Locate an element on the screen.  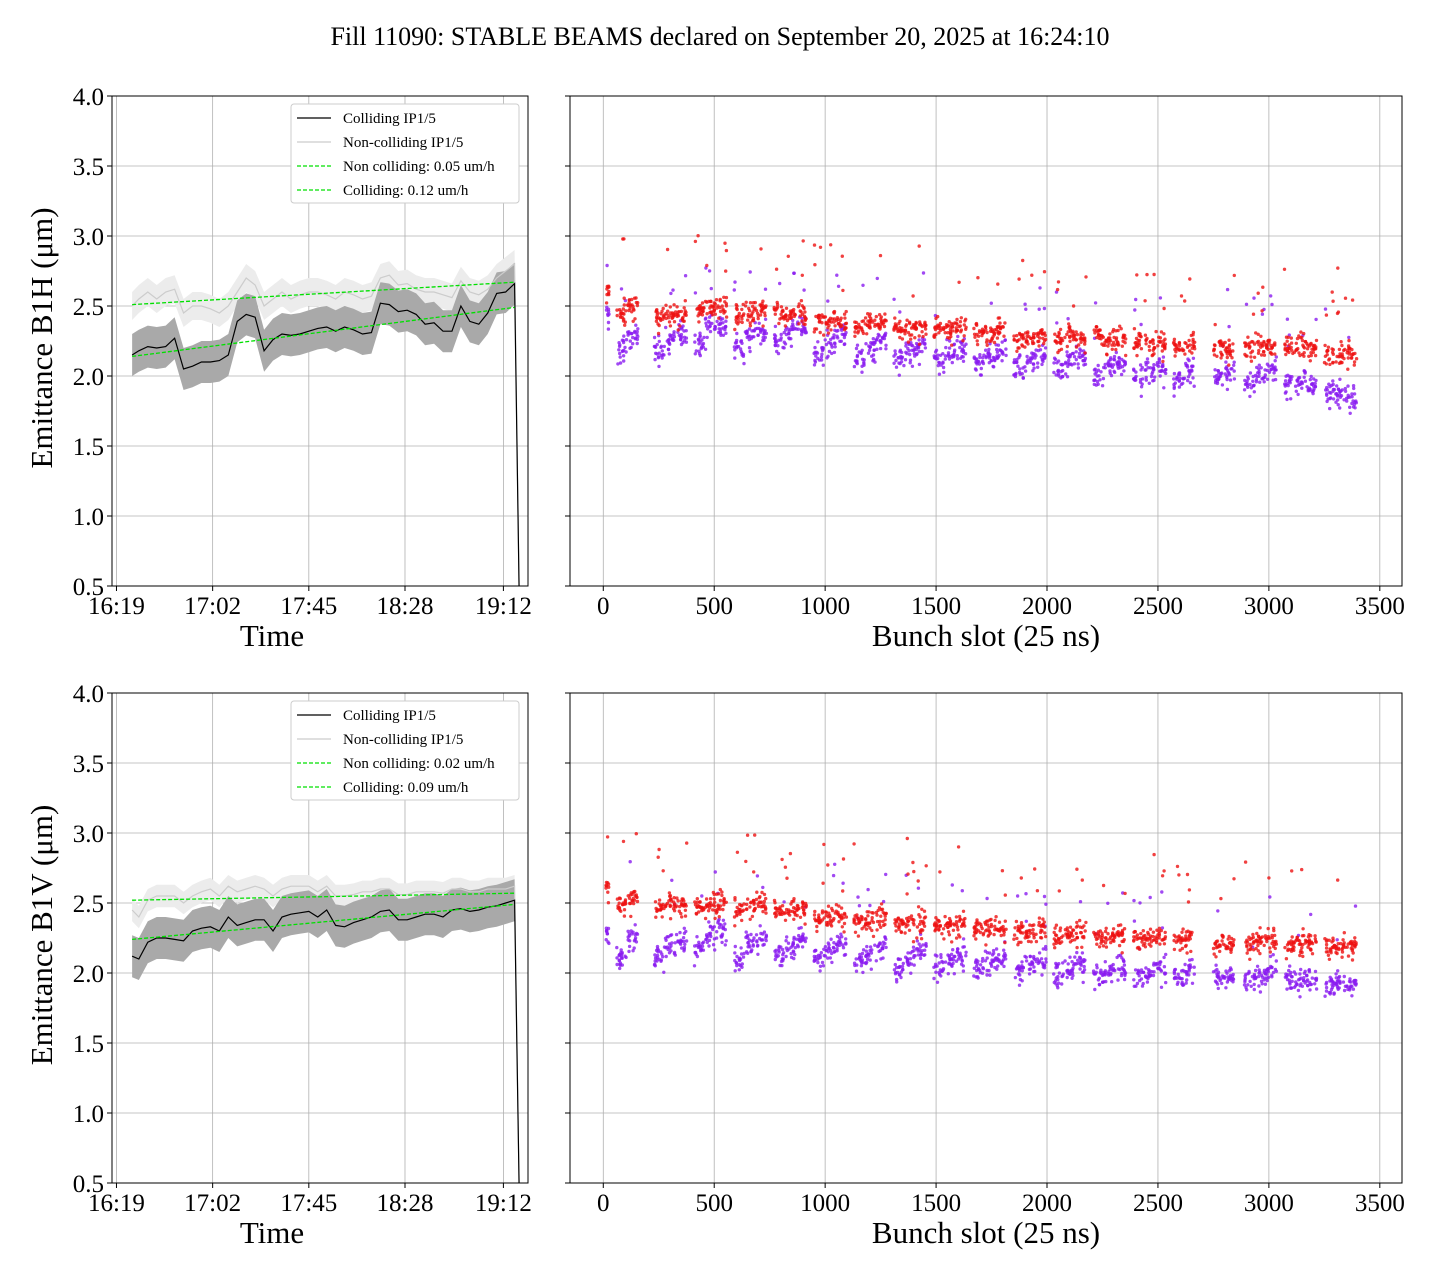
y-tick-label: 1.0 is located at coordinates (88, 1114).